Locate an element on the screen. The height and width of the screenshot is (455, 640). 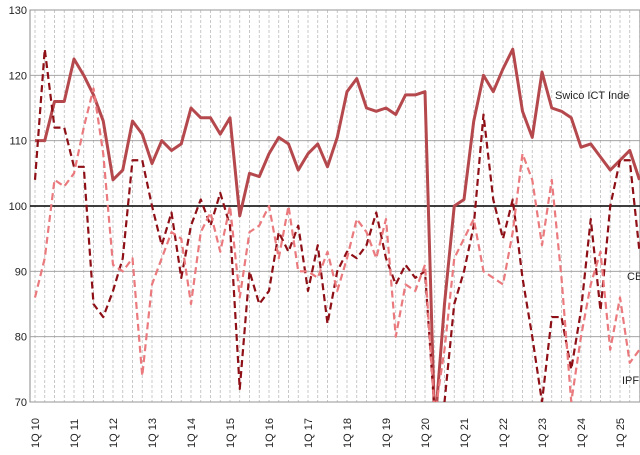
x-tick-label: 1Q 15 is located at coordinates (231, 433).